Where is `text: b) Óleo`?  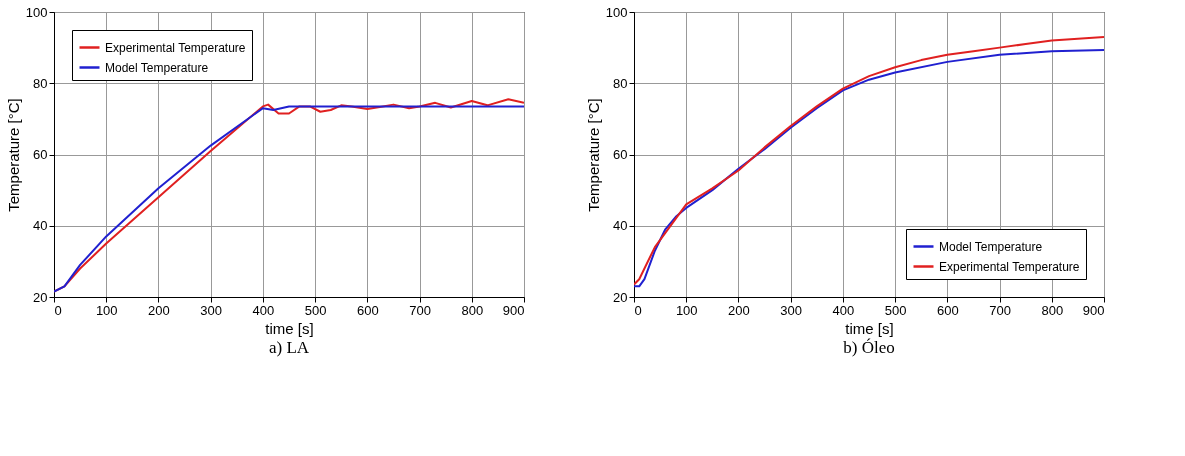 text: b) Óleo is located at coordinates (869, 347).